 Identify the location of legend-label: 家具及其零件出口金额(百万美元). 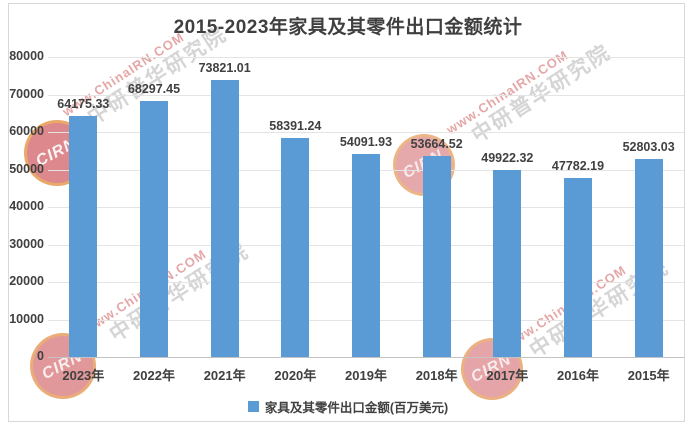
(356, 407).